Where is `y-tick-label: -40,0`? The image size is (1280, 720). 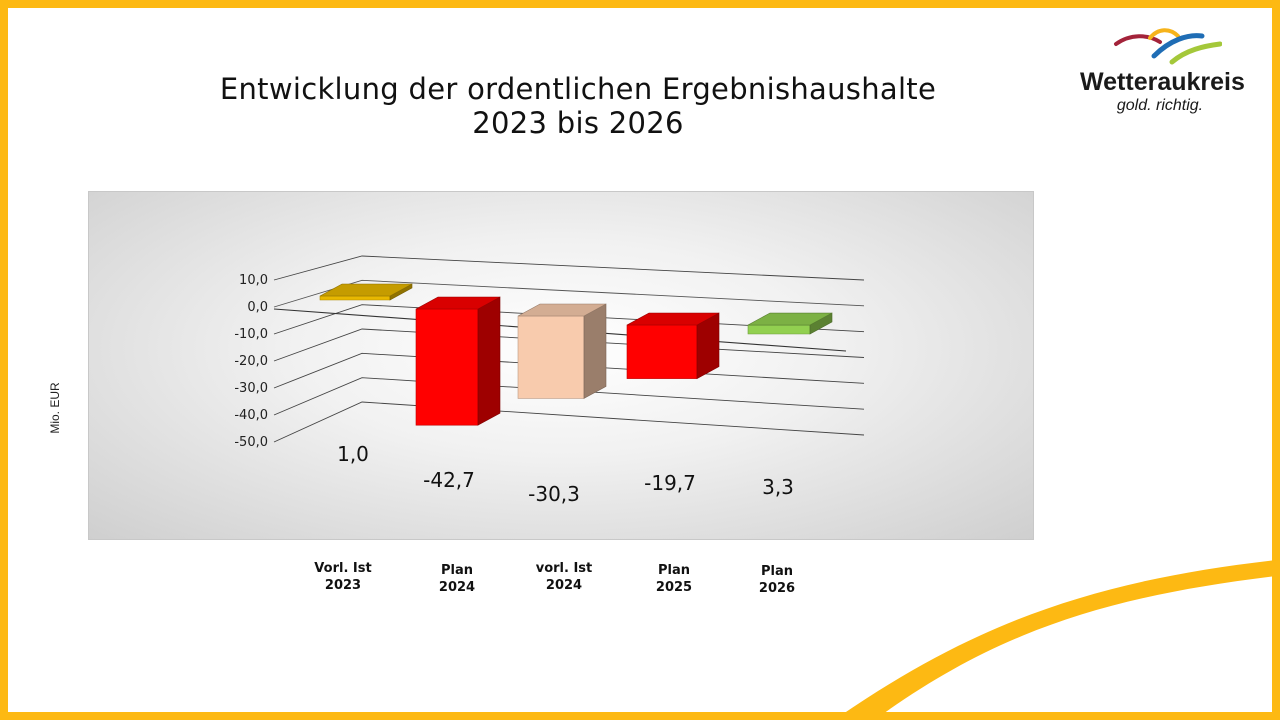
y-tick-label: -40,0 is located at coordinates (251, 415).